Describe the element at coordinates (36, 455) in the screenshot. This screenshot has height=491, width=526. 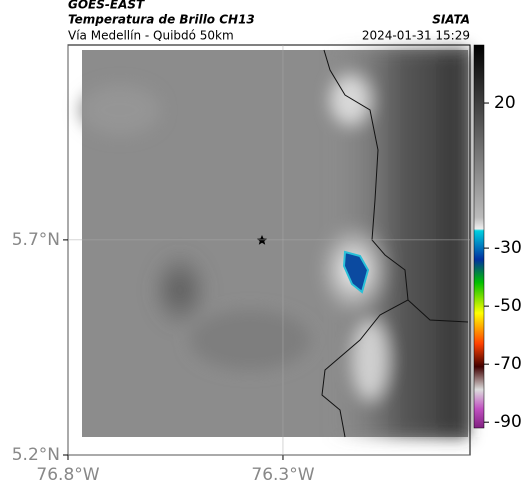
I see `y-tick-label: 5.2°N` at that location.